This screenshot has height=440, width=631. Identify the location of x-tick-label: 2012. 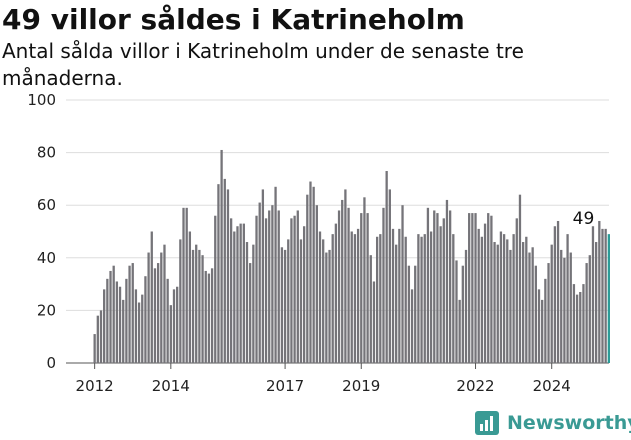
(95, 386).